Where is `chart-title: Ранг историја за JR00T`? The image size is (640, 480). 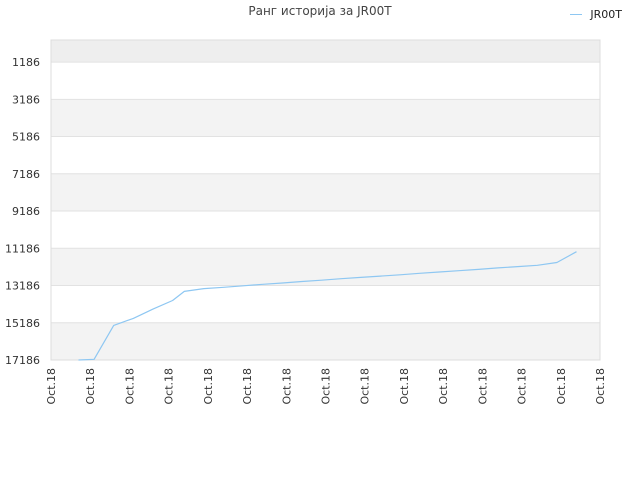
chart-title: Ранг историја за JR00T is located at coordinates (320, 11).